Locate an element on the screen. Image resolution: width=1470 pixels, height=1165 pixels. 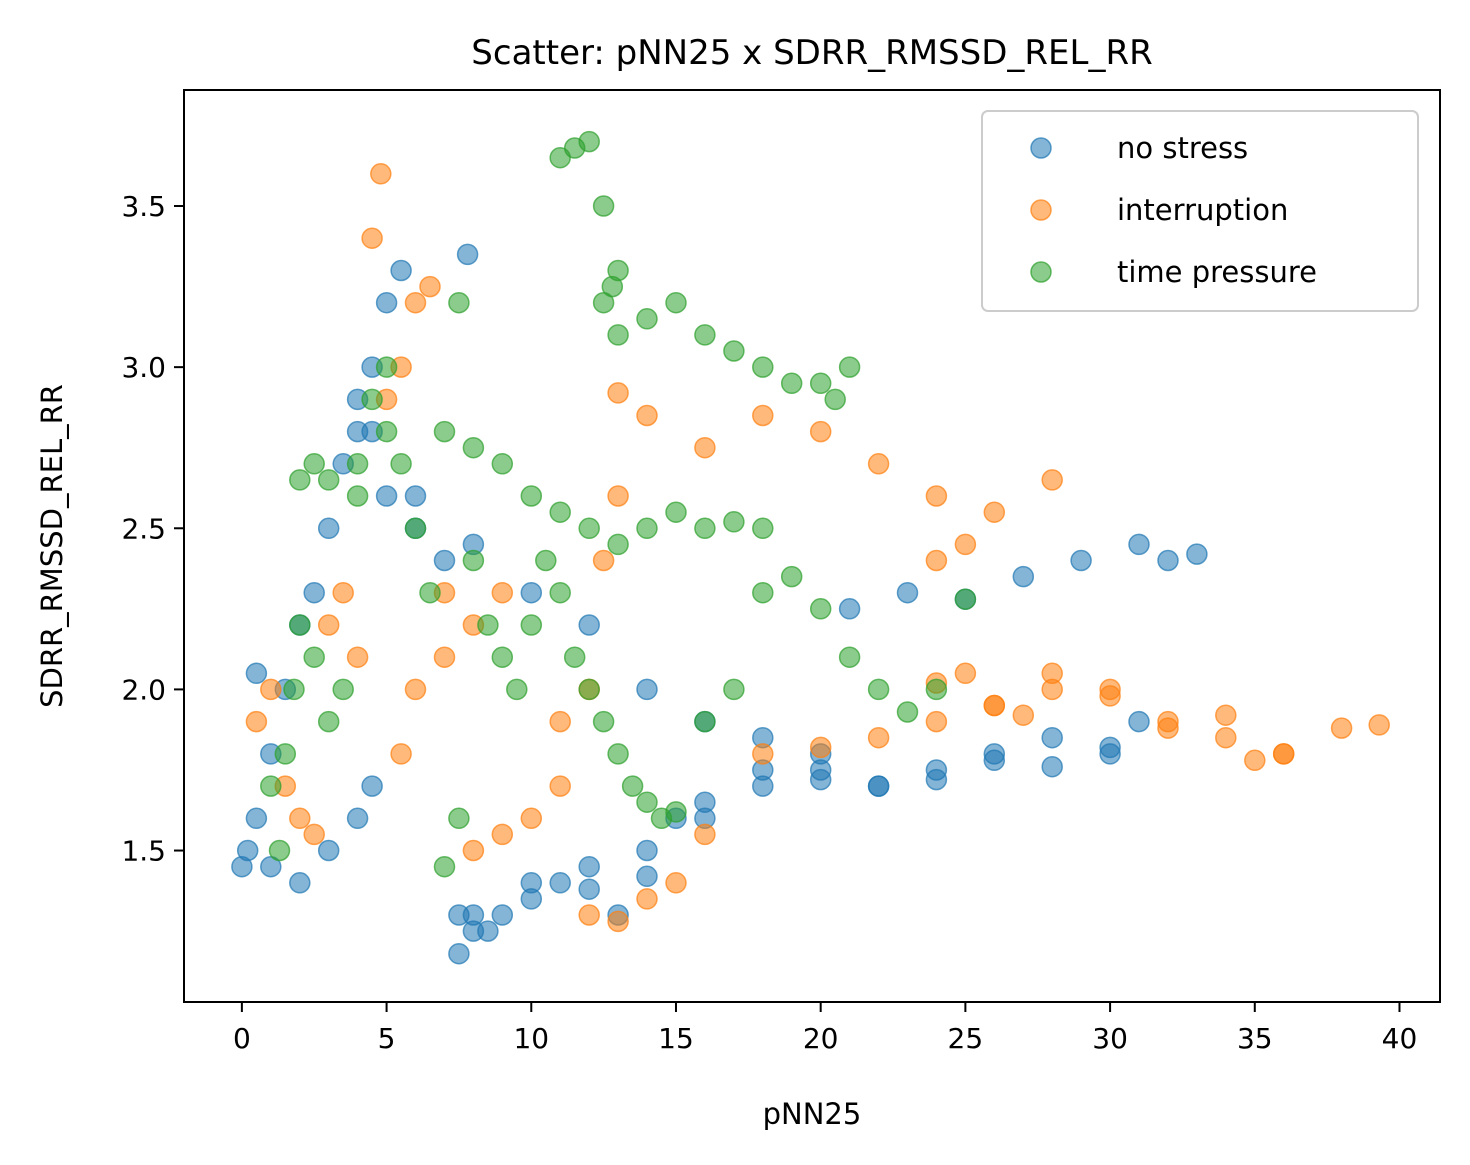
legend-label: no stress is located at coordinates (1182, 148).